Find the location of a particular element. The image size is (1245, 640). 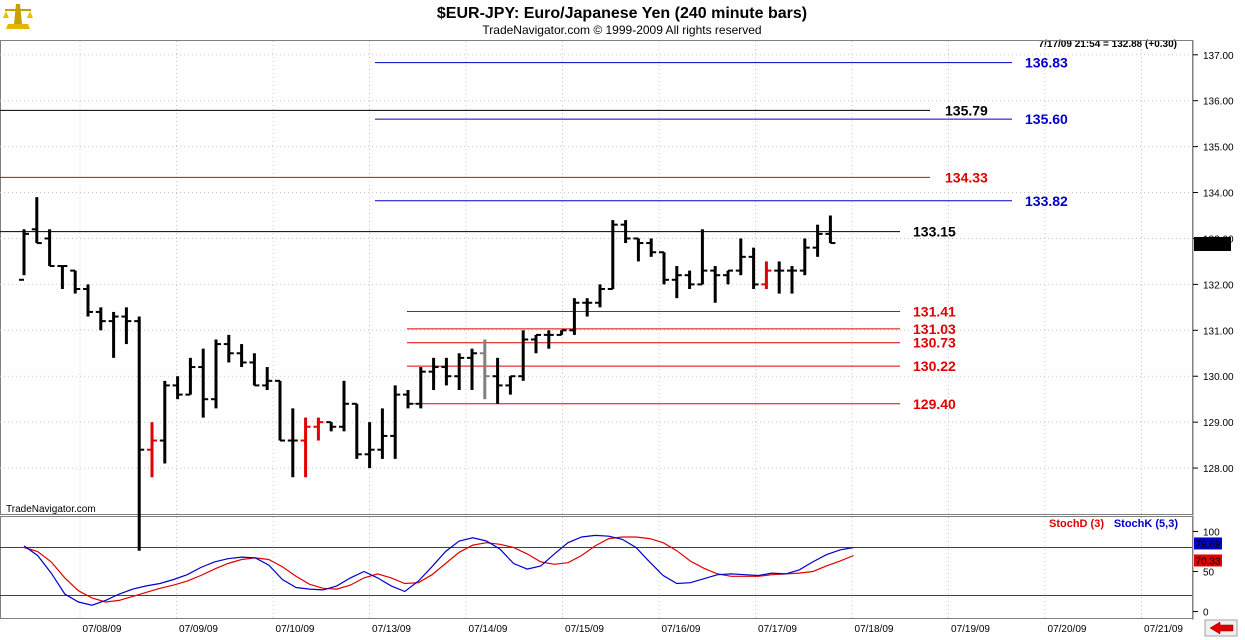

last-price-label: 132.88 is located at coordinates (1212, 245).